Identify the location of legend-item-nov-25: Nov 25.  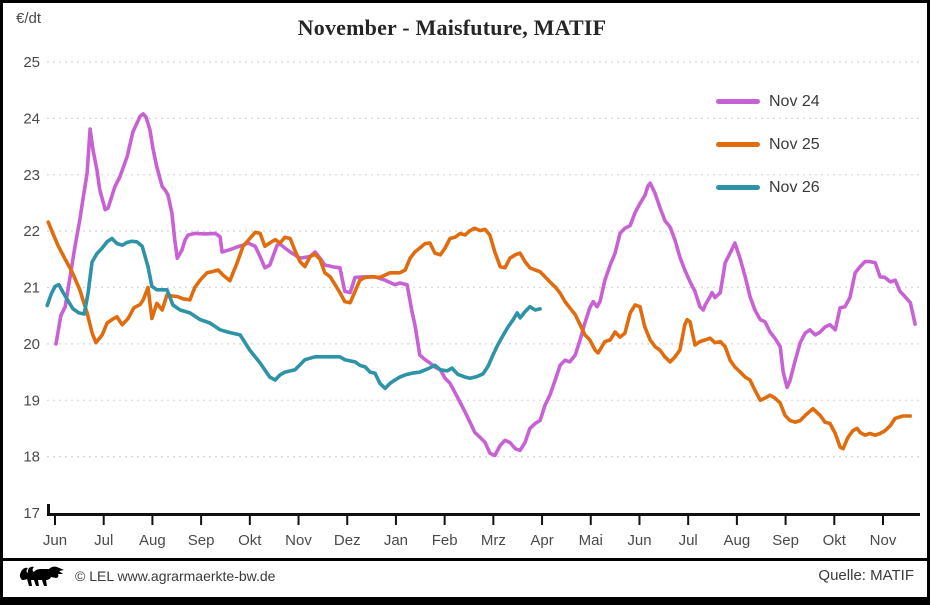
(768, 144).